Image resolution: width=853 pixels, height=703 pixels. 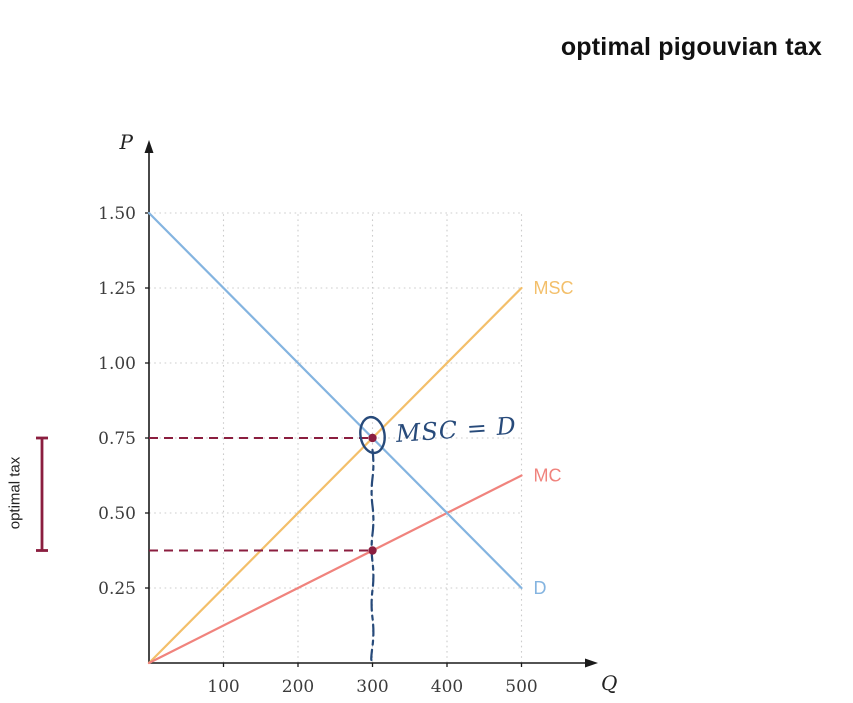 What do you see at coordinates (372, 687) in the screenshot?
I see `x-tick-label: 300` at bounding box center [372, 687].